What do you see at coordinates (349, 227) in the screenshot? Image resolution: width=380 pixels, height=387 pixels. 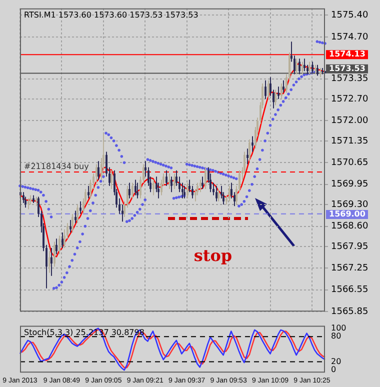 I see `y-tick-label: 1568.60` at bounding box center [349, 227].